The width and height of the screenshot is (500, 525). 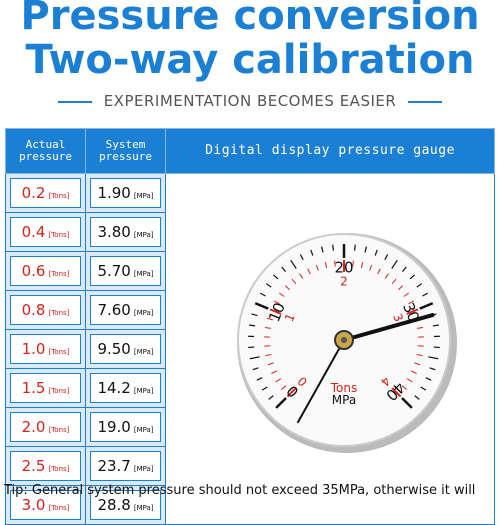 I want to click on cell-box: 3.80 [MPa], so click(x=125, y=232).